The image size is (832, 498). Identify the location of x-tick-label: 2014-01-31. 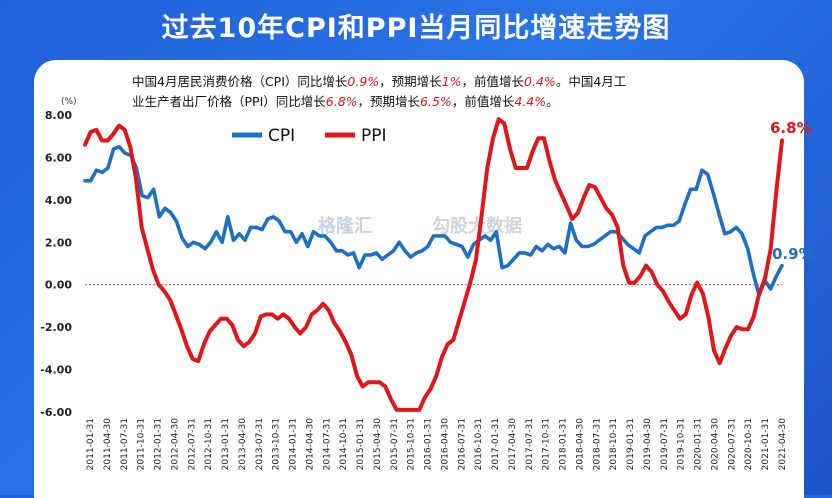
(294, 444).